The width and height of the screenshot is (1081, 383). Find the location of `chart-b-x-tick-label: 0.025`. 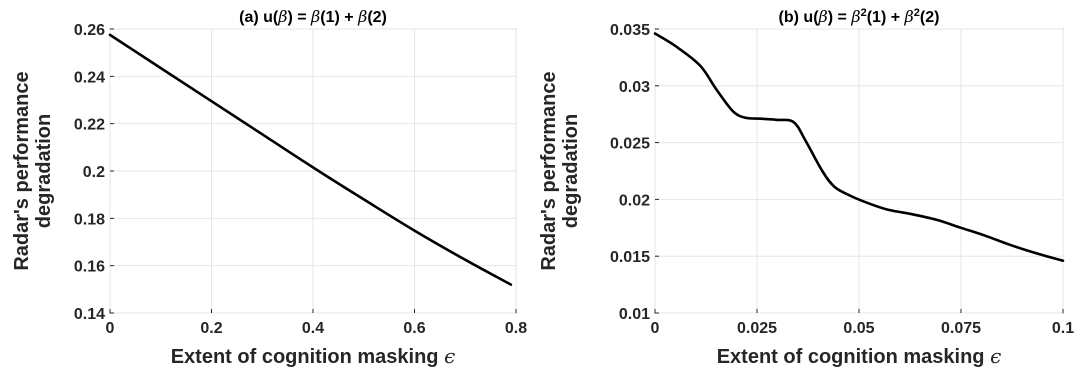

chart-b-x-tick-label: 0.025 is located at coordinates (757, 328).